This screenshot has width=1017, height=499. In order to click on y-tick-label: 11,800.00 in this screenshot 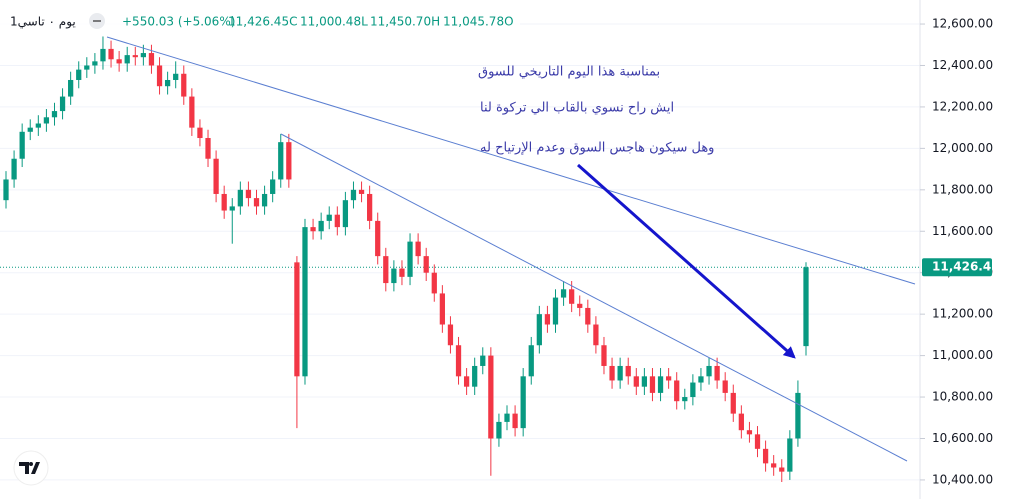, I will do `click(962, 189)`.